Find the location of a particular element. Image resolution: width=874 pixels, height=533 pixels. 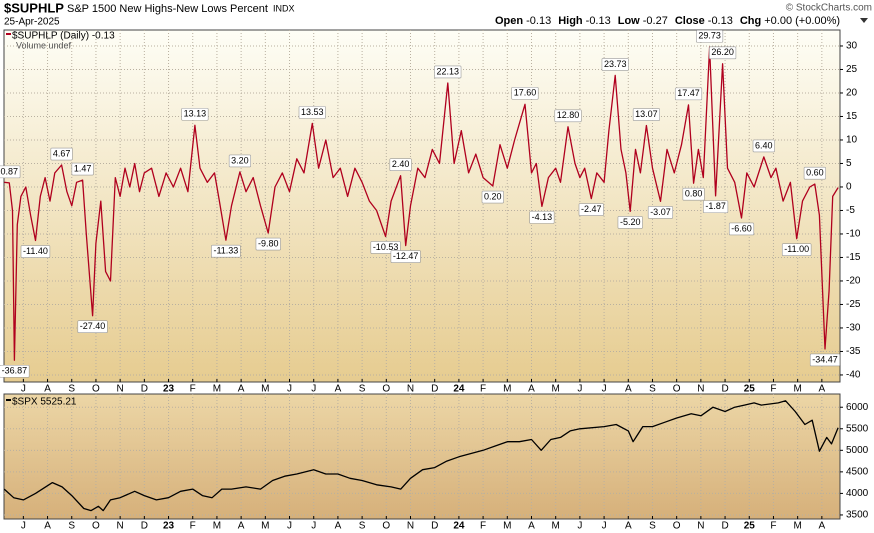

value-label: 4.67 is located at coordinates (61, 154).